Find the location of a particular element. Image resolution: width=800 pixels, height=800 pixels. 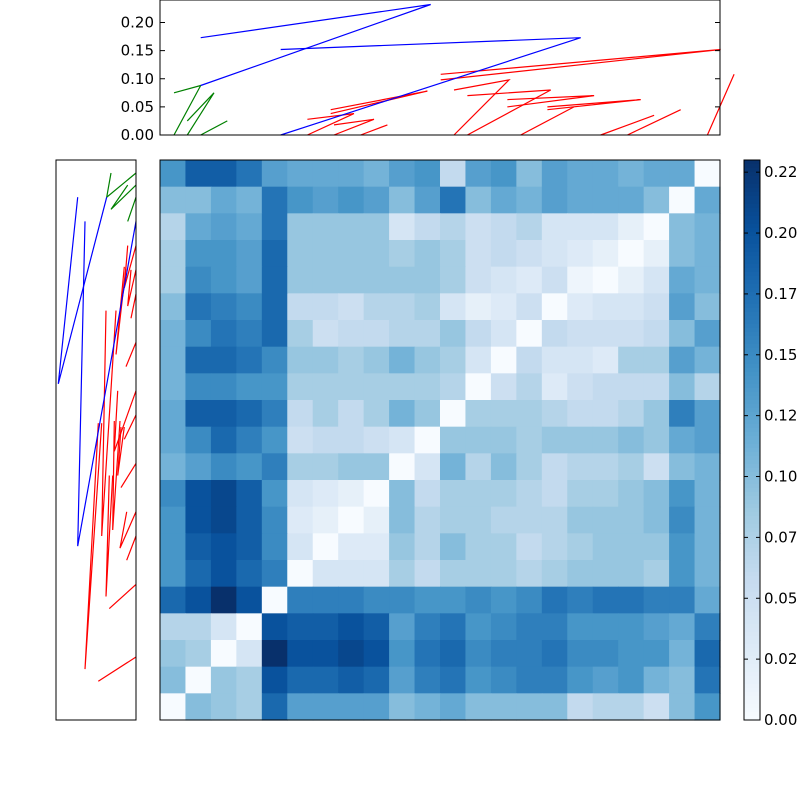

colorbar-tick-label: 0.05 is located at coordinates (780, 598).